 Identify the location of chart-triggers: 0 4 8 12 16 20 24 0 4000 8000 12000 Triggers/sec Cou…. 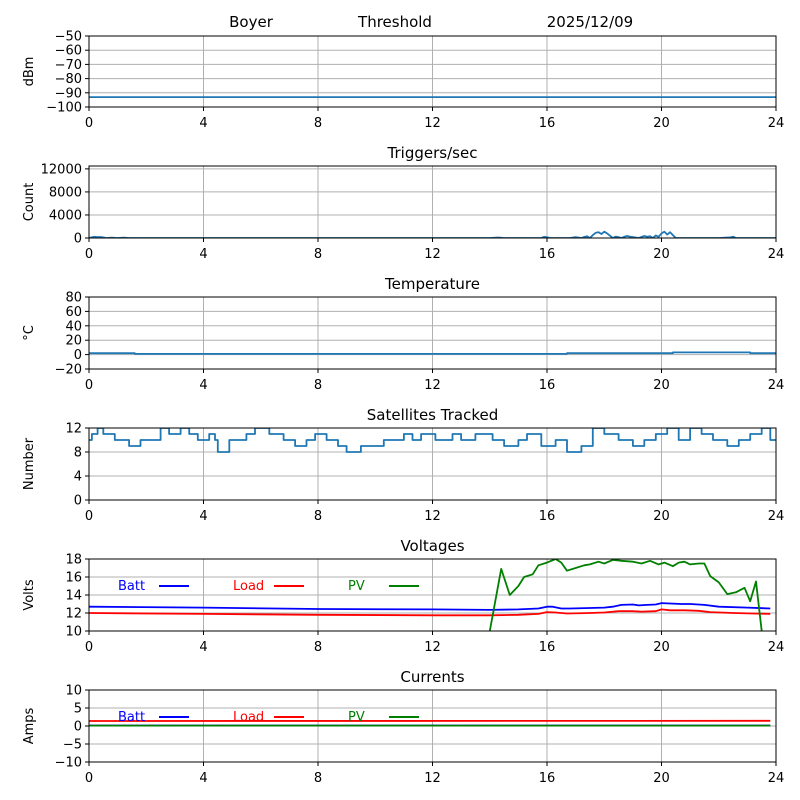
(403, 203).